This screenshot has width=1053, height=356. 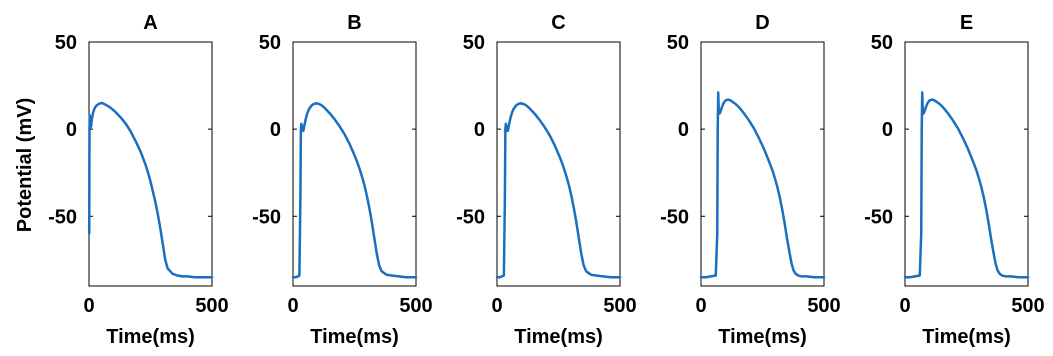 I want to click on panel-title: E, so click(x=966, y=23).